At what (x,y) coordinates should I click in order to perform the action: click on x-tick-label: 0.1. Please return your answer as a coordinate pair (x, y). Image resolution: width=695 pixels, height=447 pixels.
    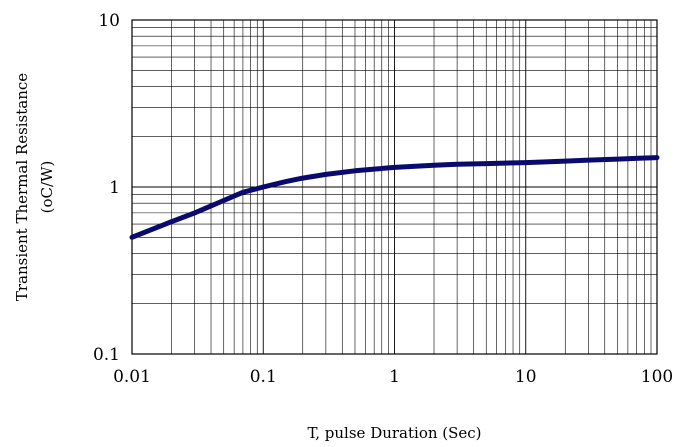
    Looking at the image, I should click on (263, 377).